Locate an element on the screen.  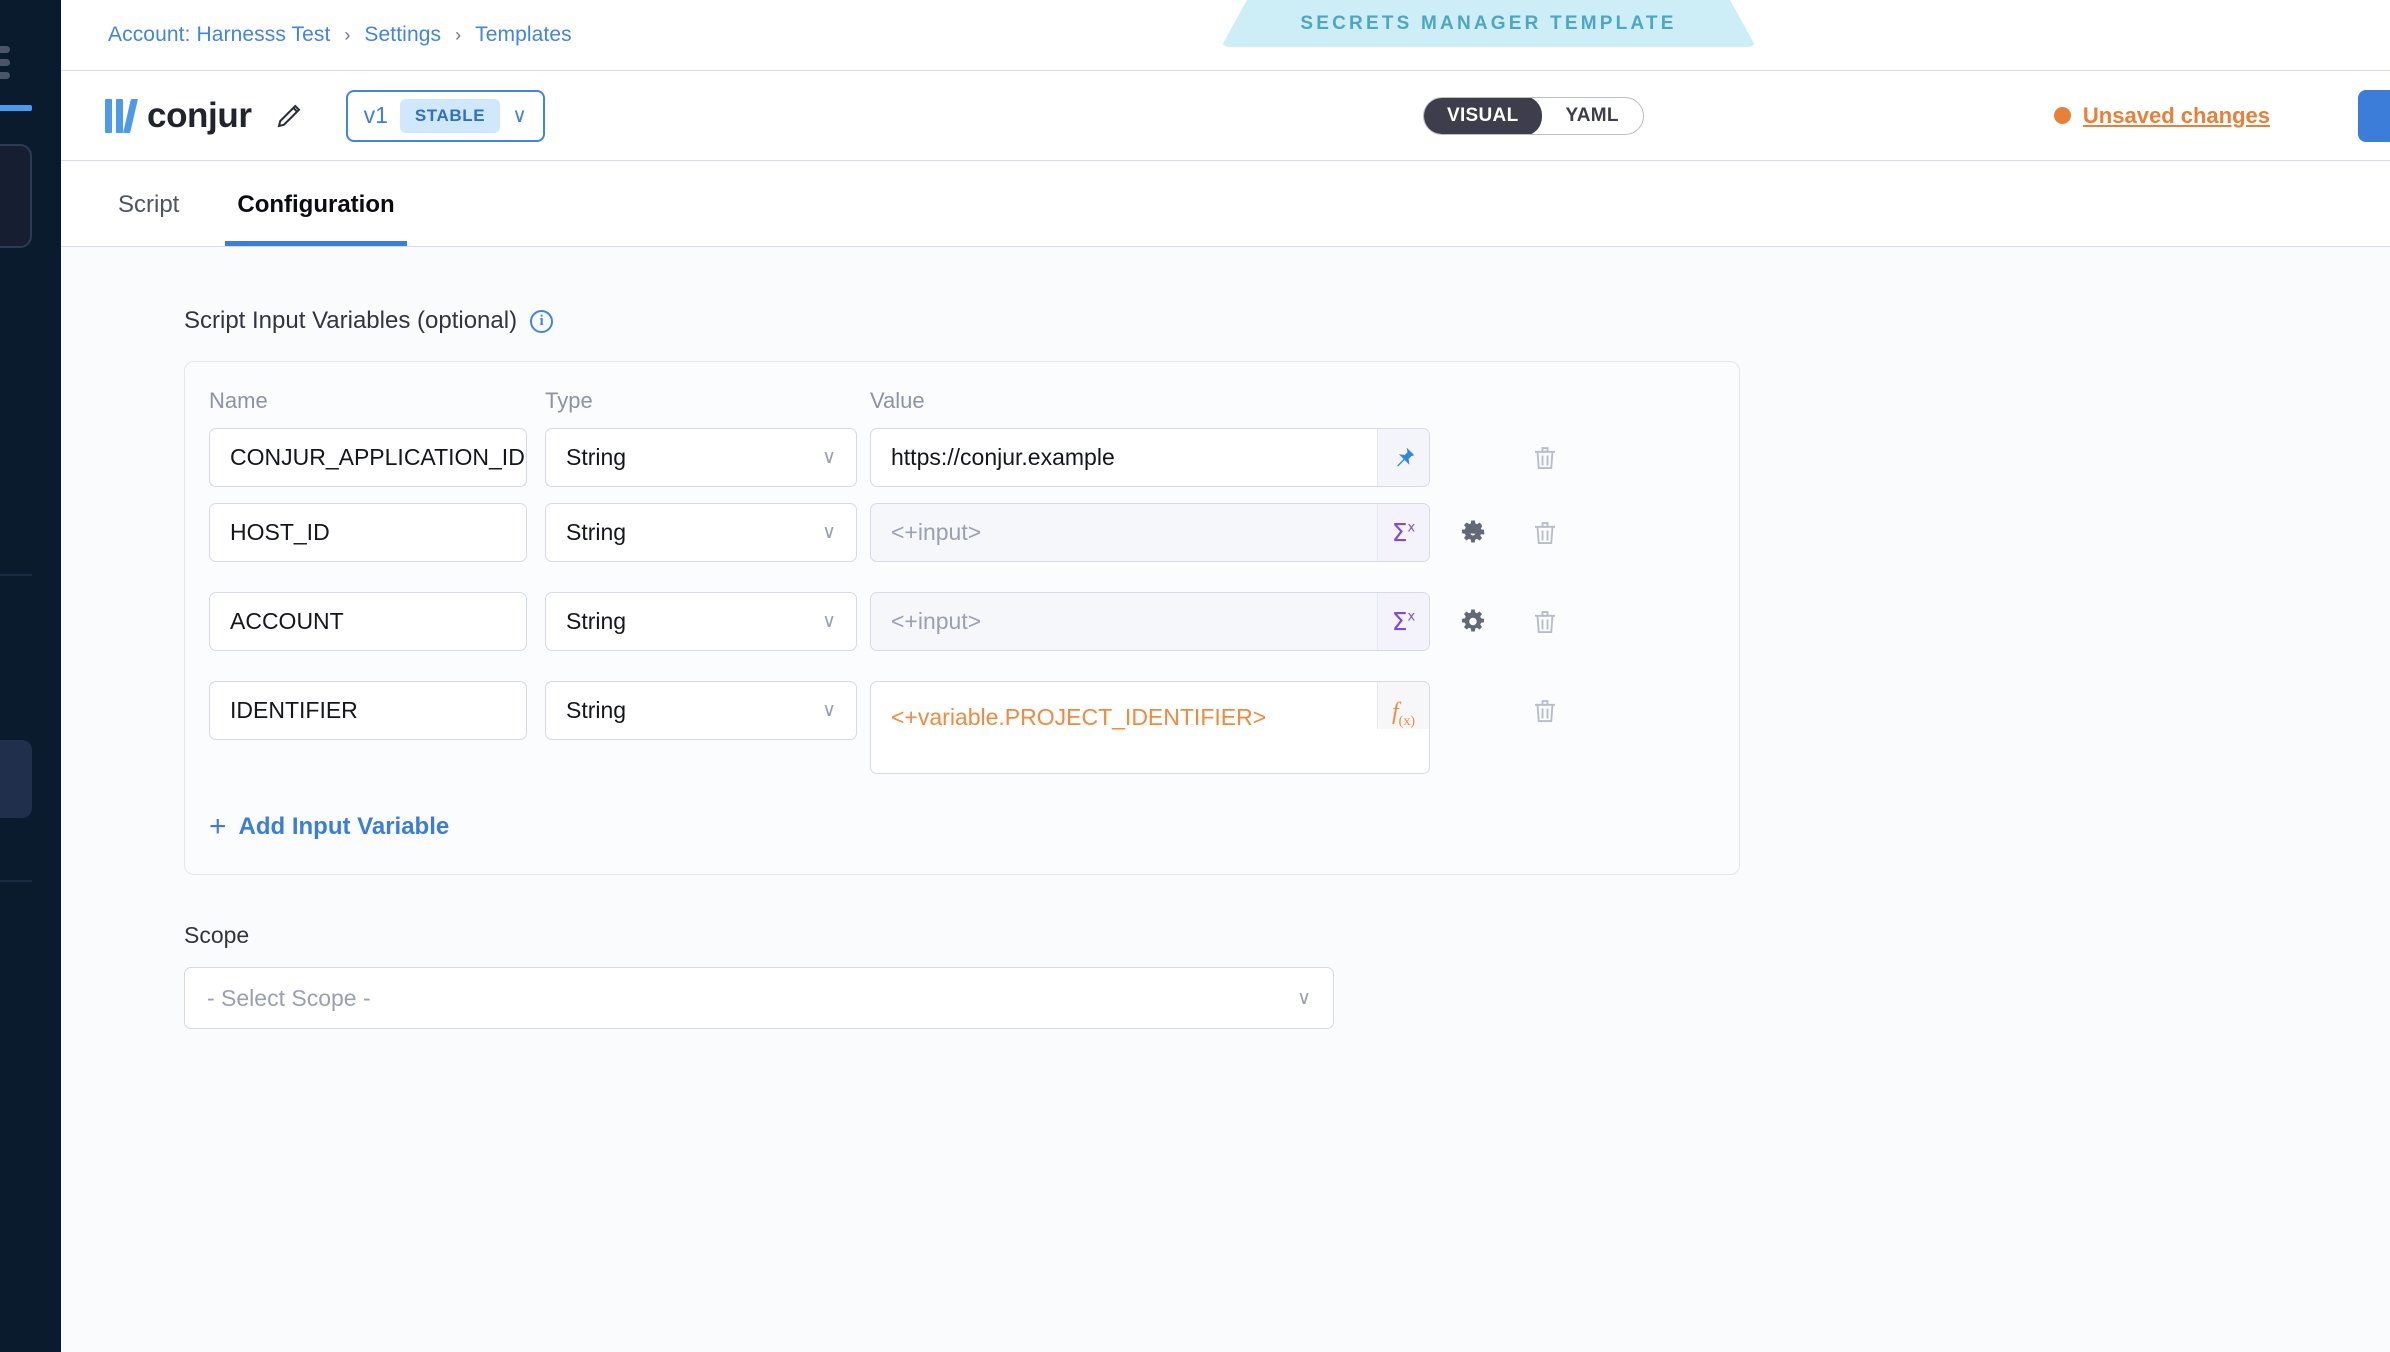
breadcrumb-item-account: Account: Harnesss Test is located at coordinates (219, 34).